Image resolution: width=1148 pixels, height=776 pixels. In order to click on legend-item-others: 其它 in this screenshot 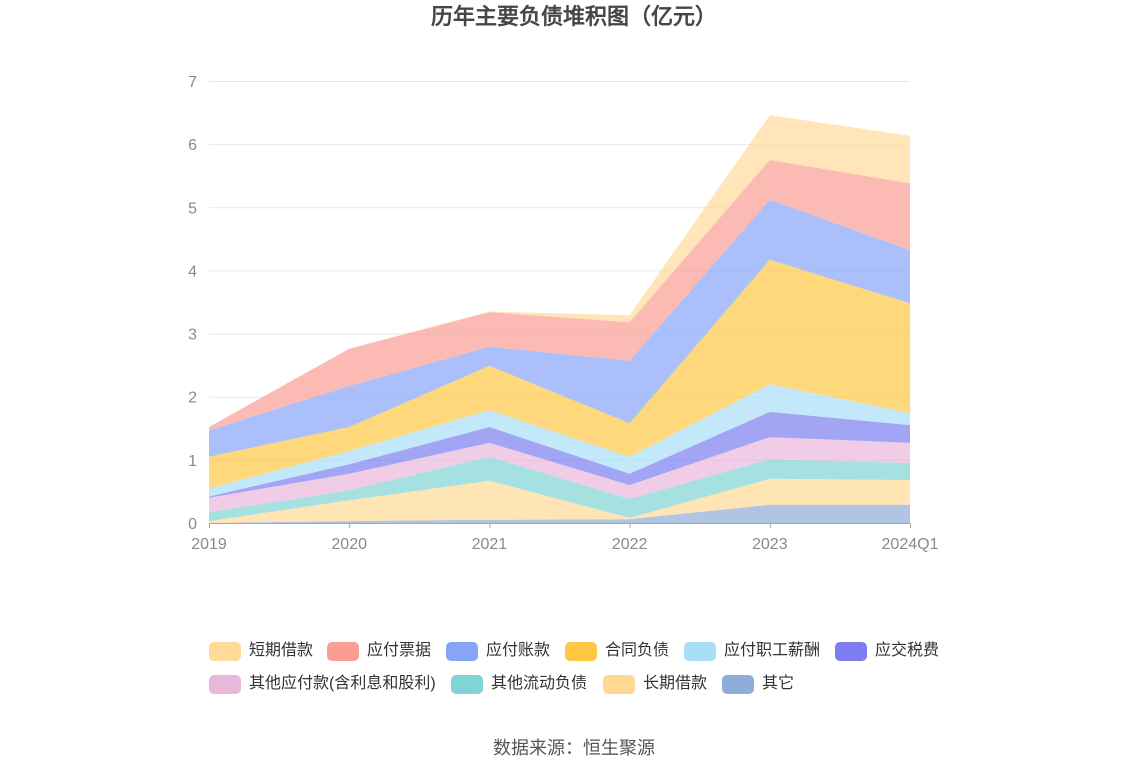, I will do `click(758, 684)`.